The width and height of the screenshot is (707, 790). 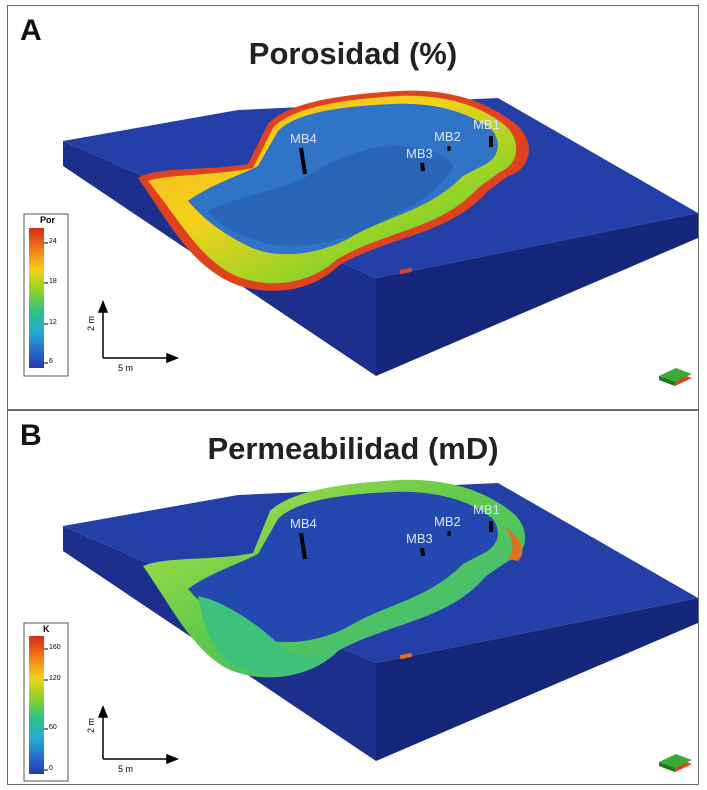 What do you see at coordinates (268, 635) in the screenshot?
I see `pit-inner-green-rim` at bounding box center [268, 635].